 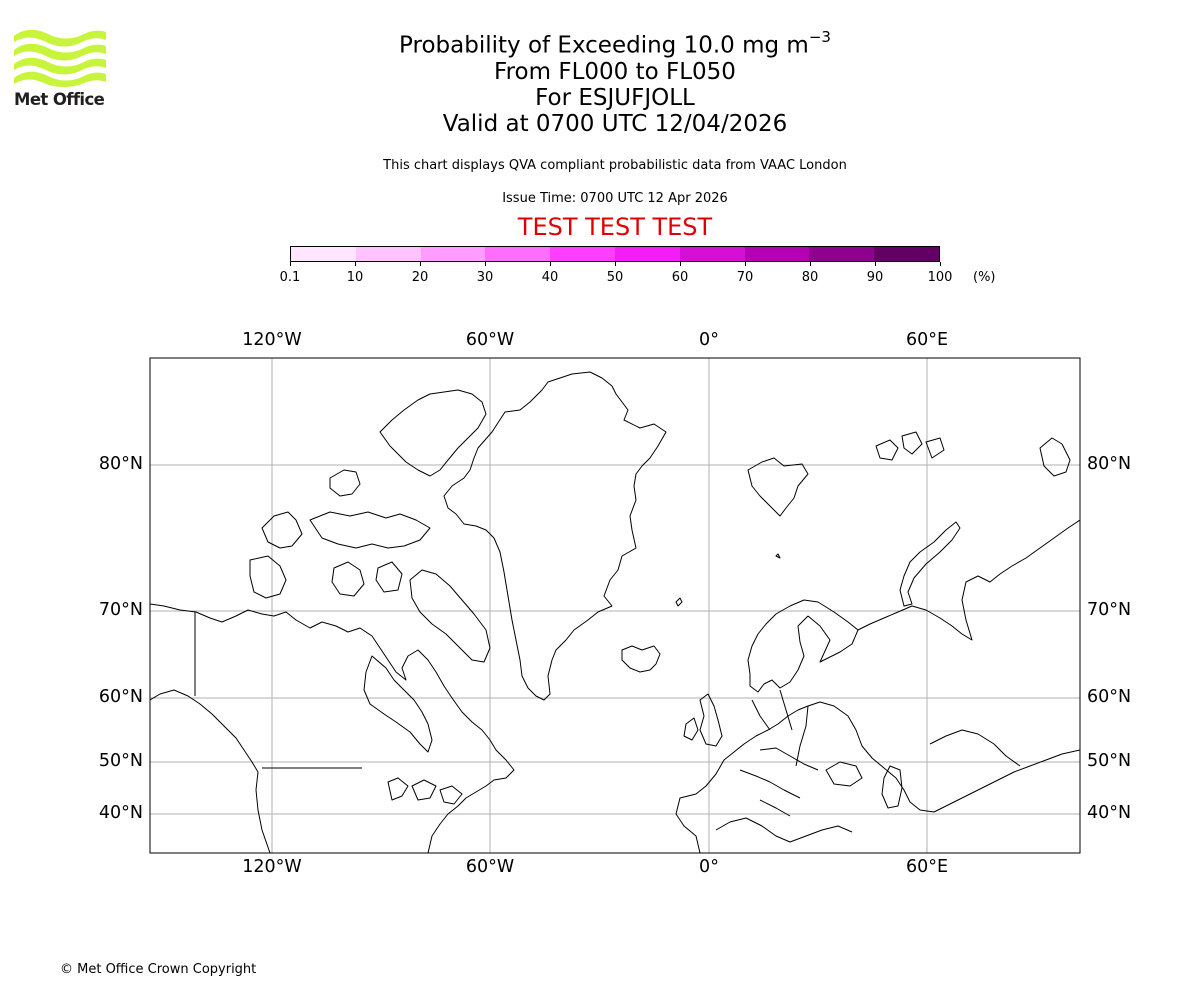 I want to click on test-banner: TEST TEST TEST, so click(x=615, y=227).